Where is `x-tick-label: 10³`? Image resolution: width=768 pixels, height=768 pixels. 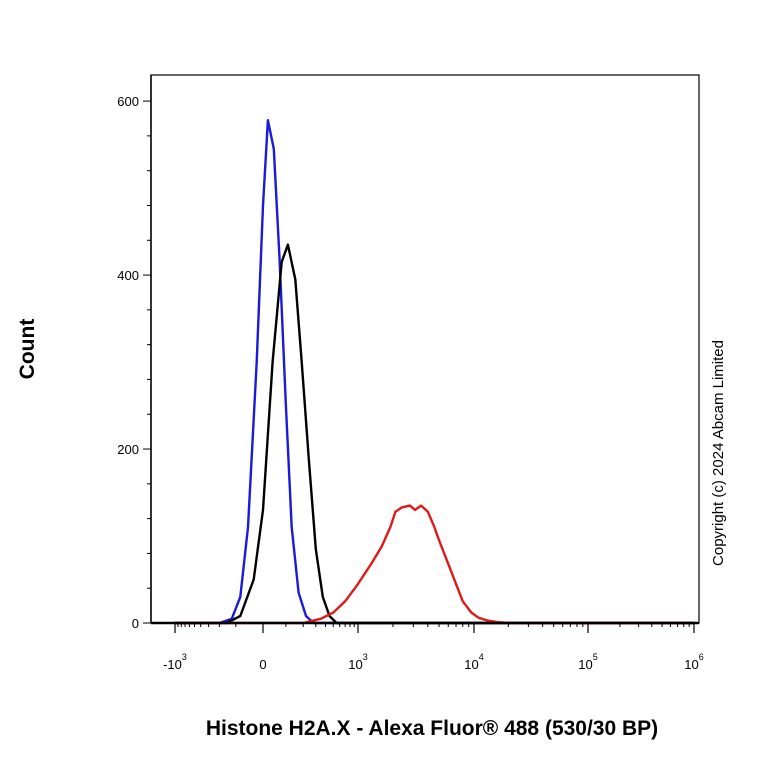 x-tick-label: 10³ is located at coordinates (357, 662).